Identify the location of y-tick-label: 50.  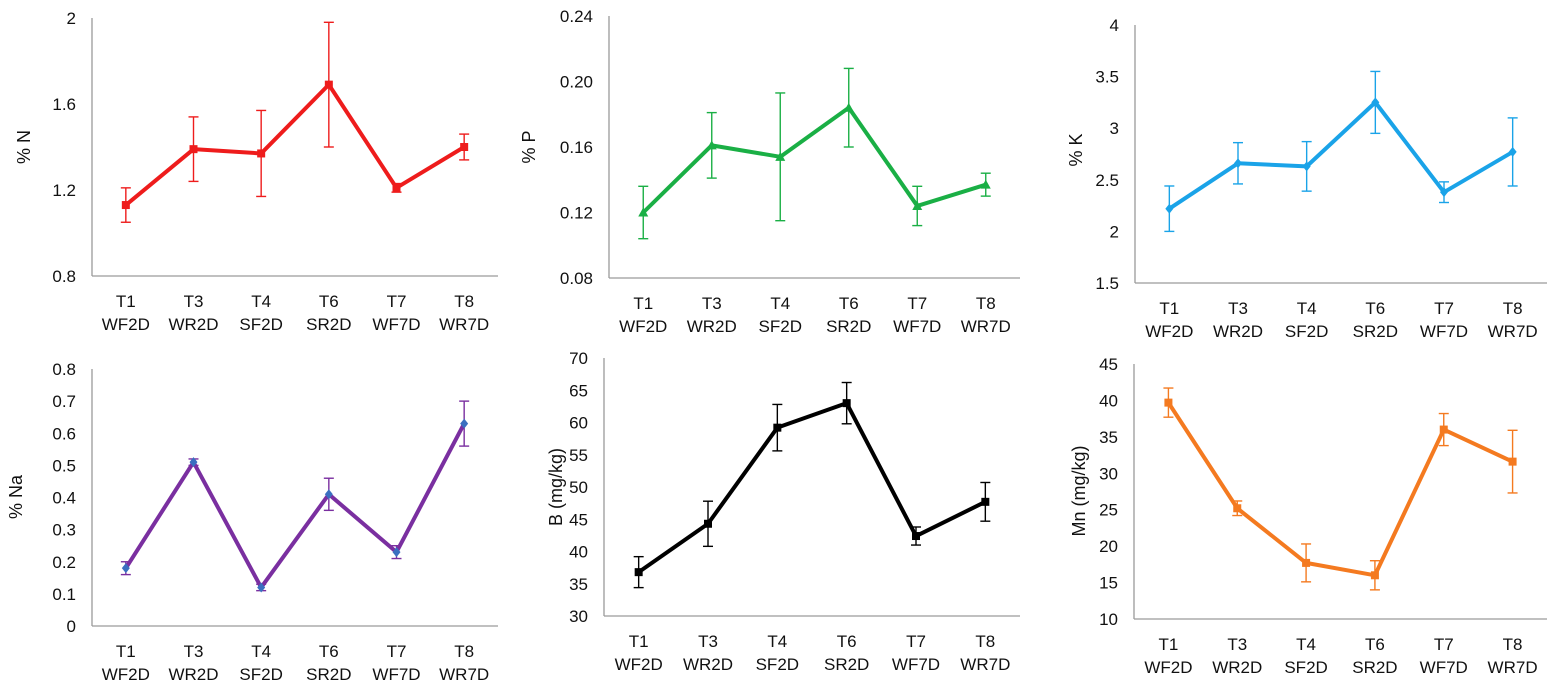
(578, 487).